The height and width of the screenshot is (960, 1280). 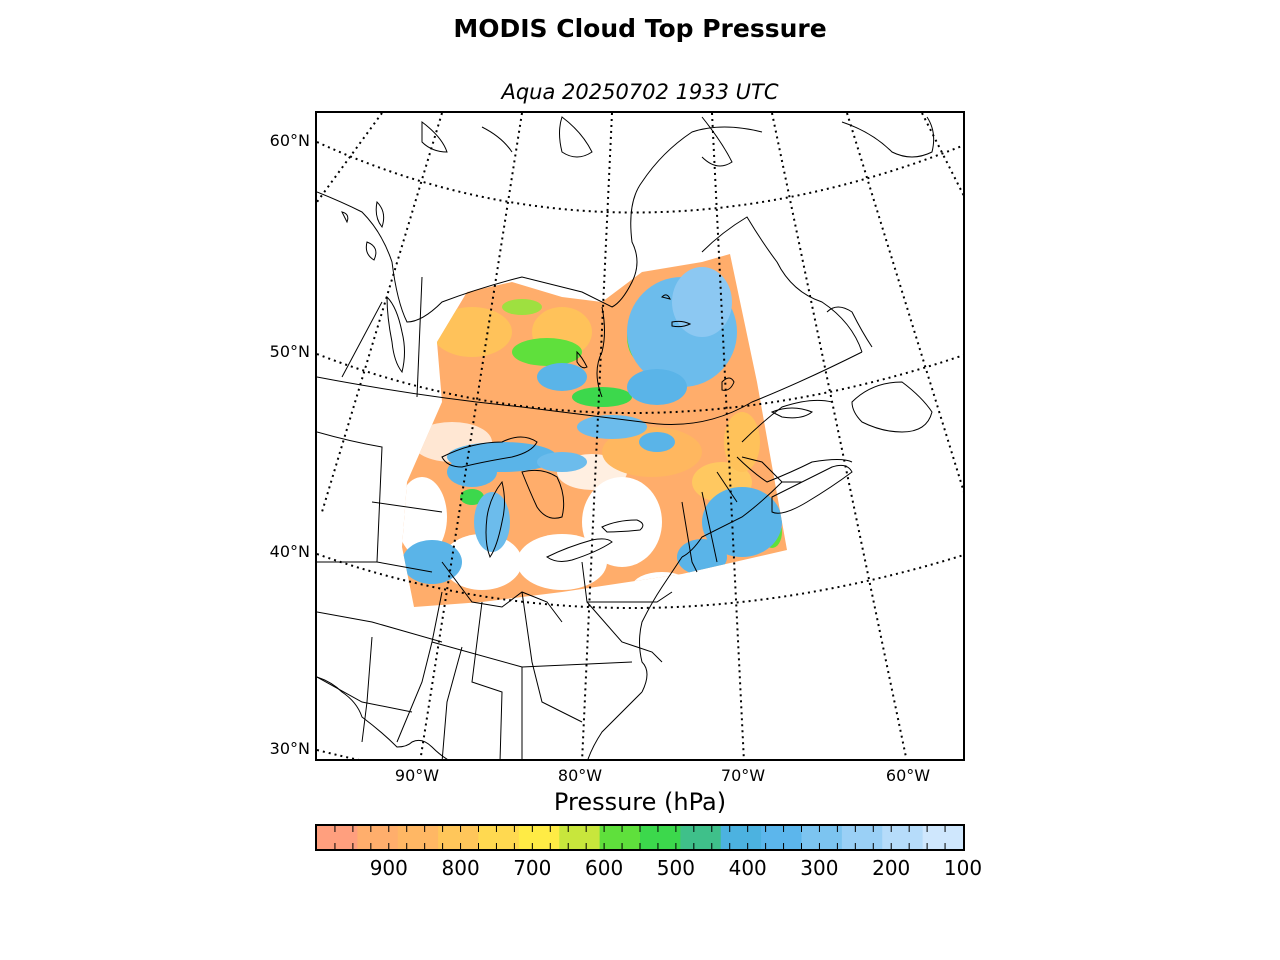 I want to click on colorbar-tick-label: 300, so click(x=819, y=868).